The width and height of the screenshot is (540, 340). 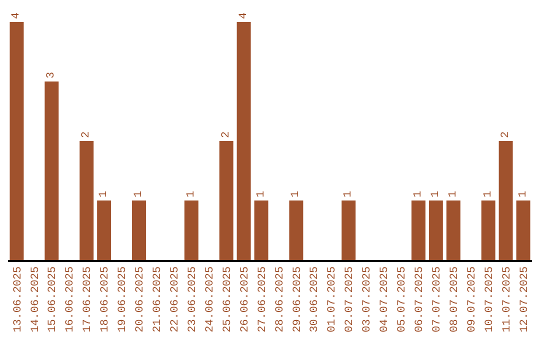 What do you see at coordinates (123, 299) in the screenshot?
I see `x-tick-label: 19.06.2025` at bounding box center [123, 299].